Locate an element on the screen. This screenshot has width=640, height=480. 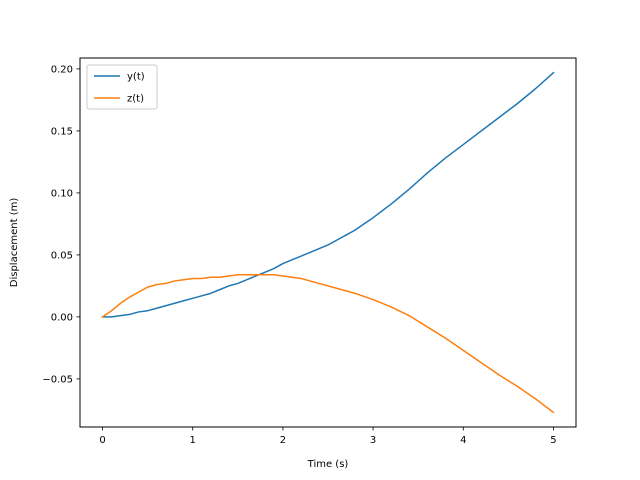
y-tick-label: 0.00 is located at coordinates (62, 317).